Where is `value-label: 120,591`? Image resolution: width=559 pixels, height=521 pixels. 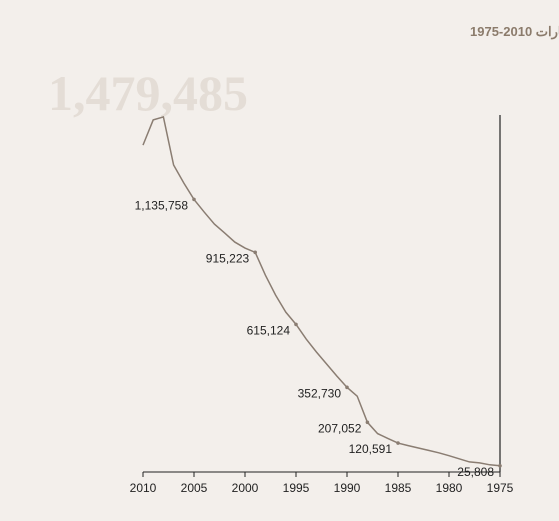 value-label: 120,591 is located at coordinates (371, 449).